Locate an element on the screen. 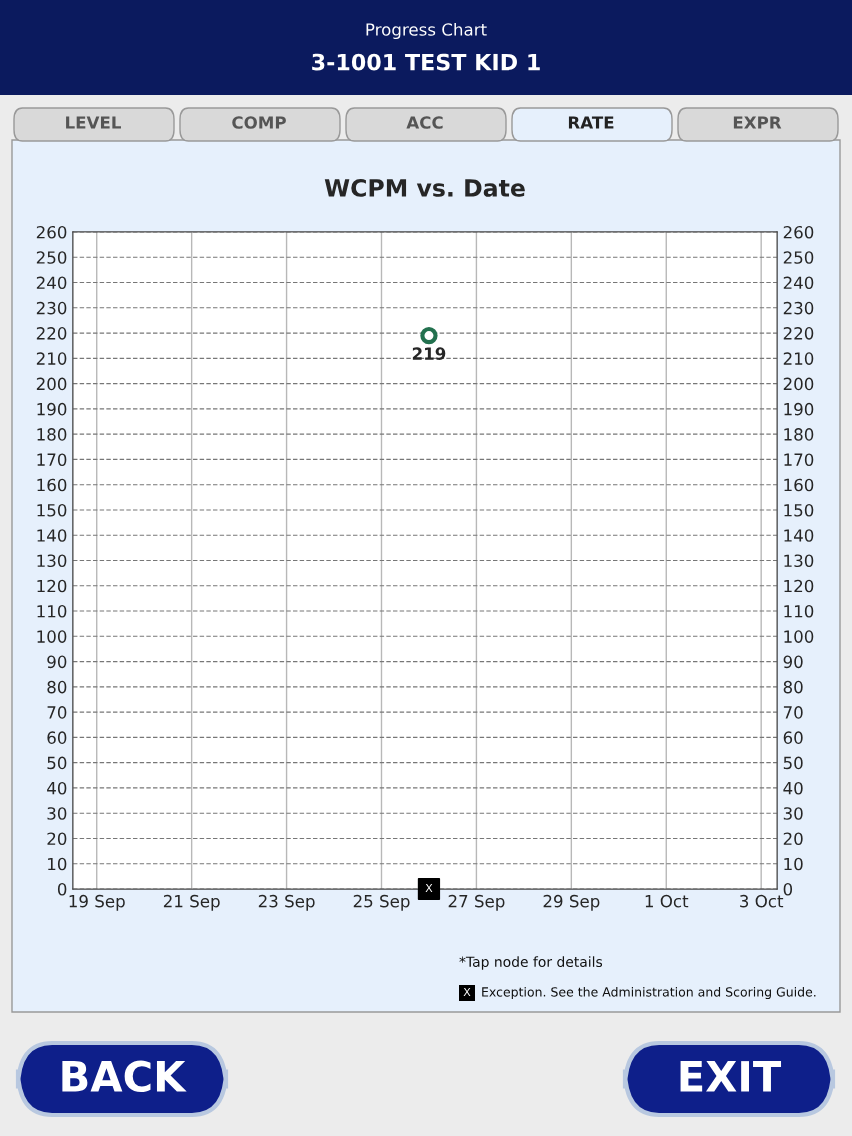  y2-tick-label: 160 is located at coordinates (799, 485).